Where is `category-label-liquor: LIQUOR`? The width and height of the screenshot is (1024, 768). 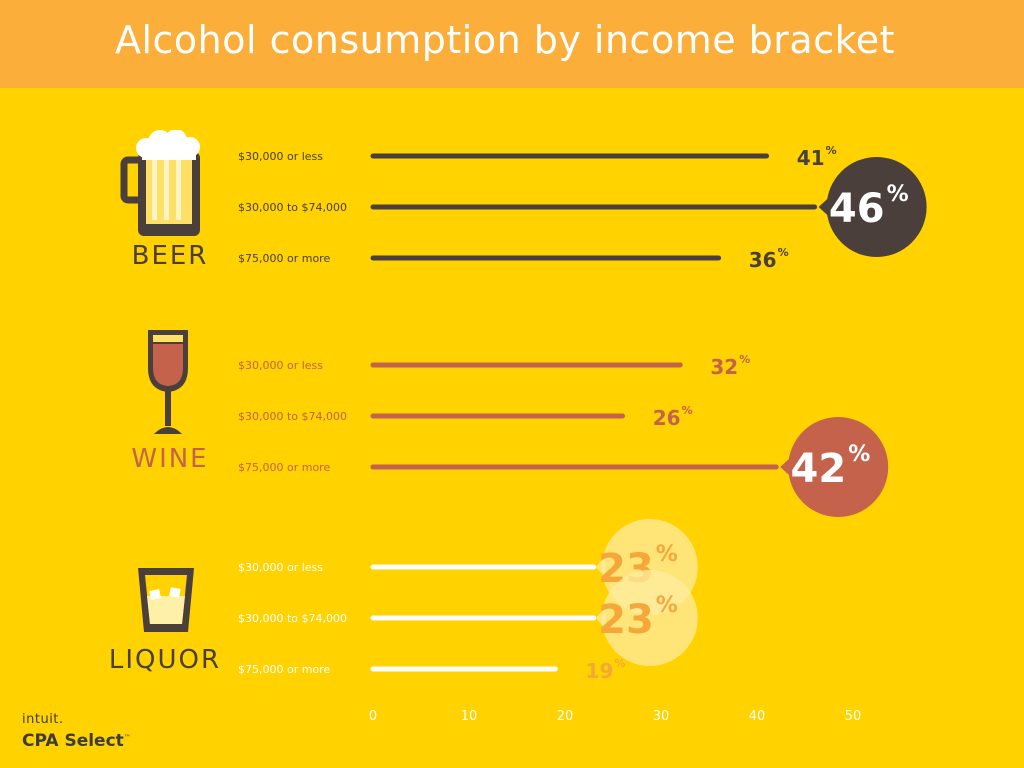 category-label-liquor: LIQUOR is located at coordinates (165, 660).